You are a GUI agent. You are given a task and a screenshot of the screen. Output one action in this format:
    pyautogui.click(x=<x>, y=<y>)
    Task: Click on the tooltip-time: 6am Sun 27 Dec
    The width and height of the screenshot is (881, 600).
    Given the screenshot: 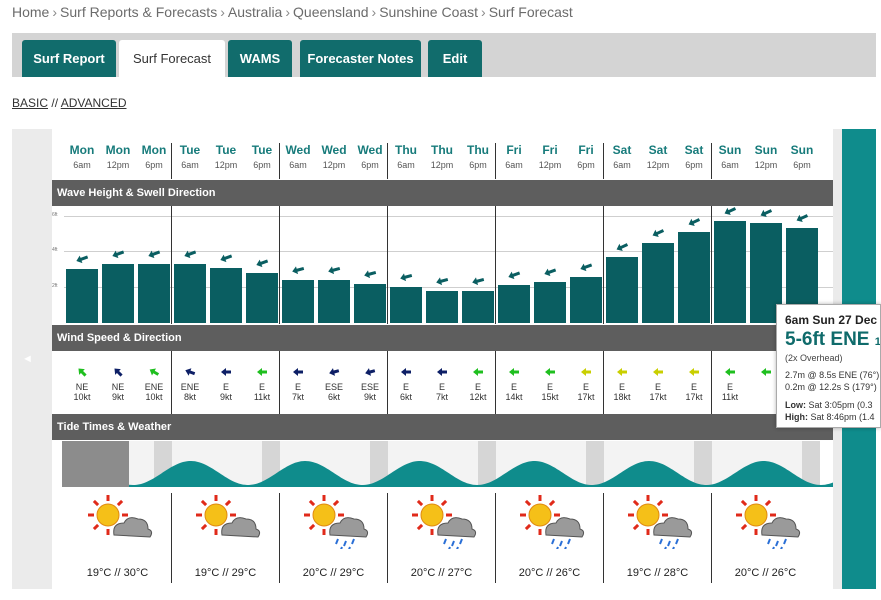 What is the action you would take?
    pyautogui.click(x=831, y=320)
    